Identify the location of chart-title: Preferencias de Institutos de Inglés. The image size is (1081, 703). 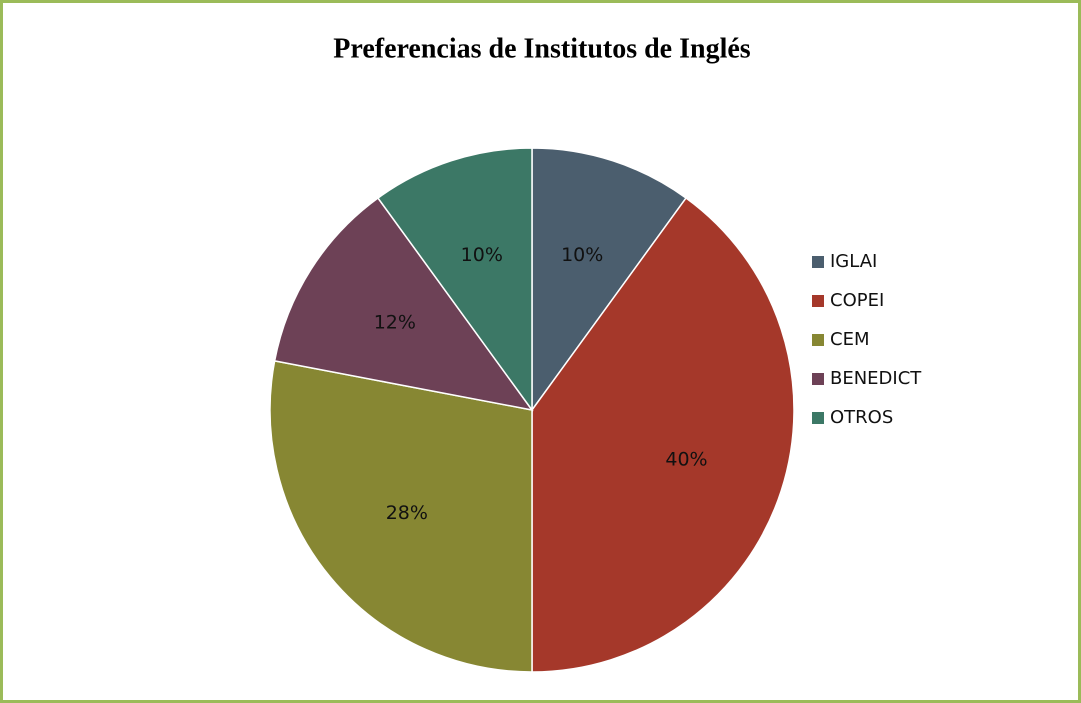
(541, 48).